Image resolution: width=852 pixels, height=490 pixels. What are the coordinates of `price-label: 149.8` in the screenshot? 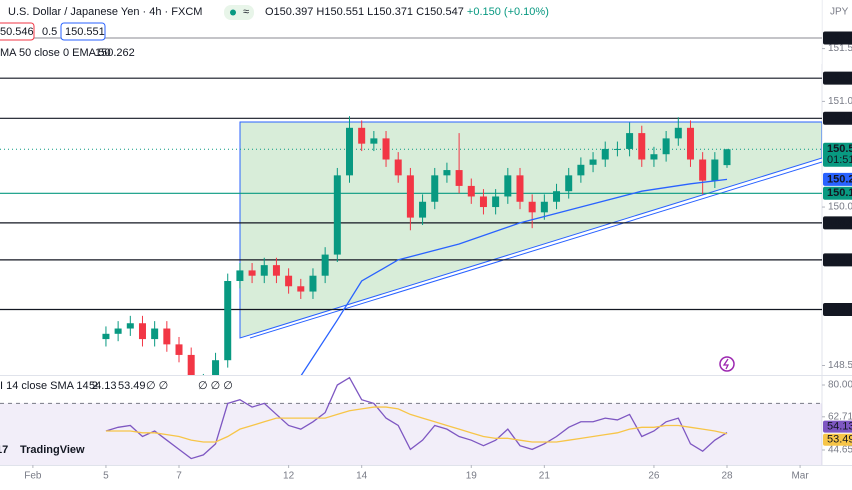 It's located at (839, 223).